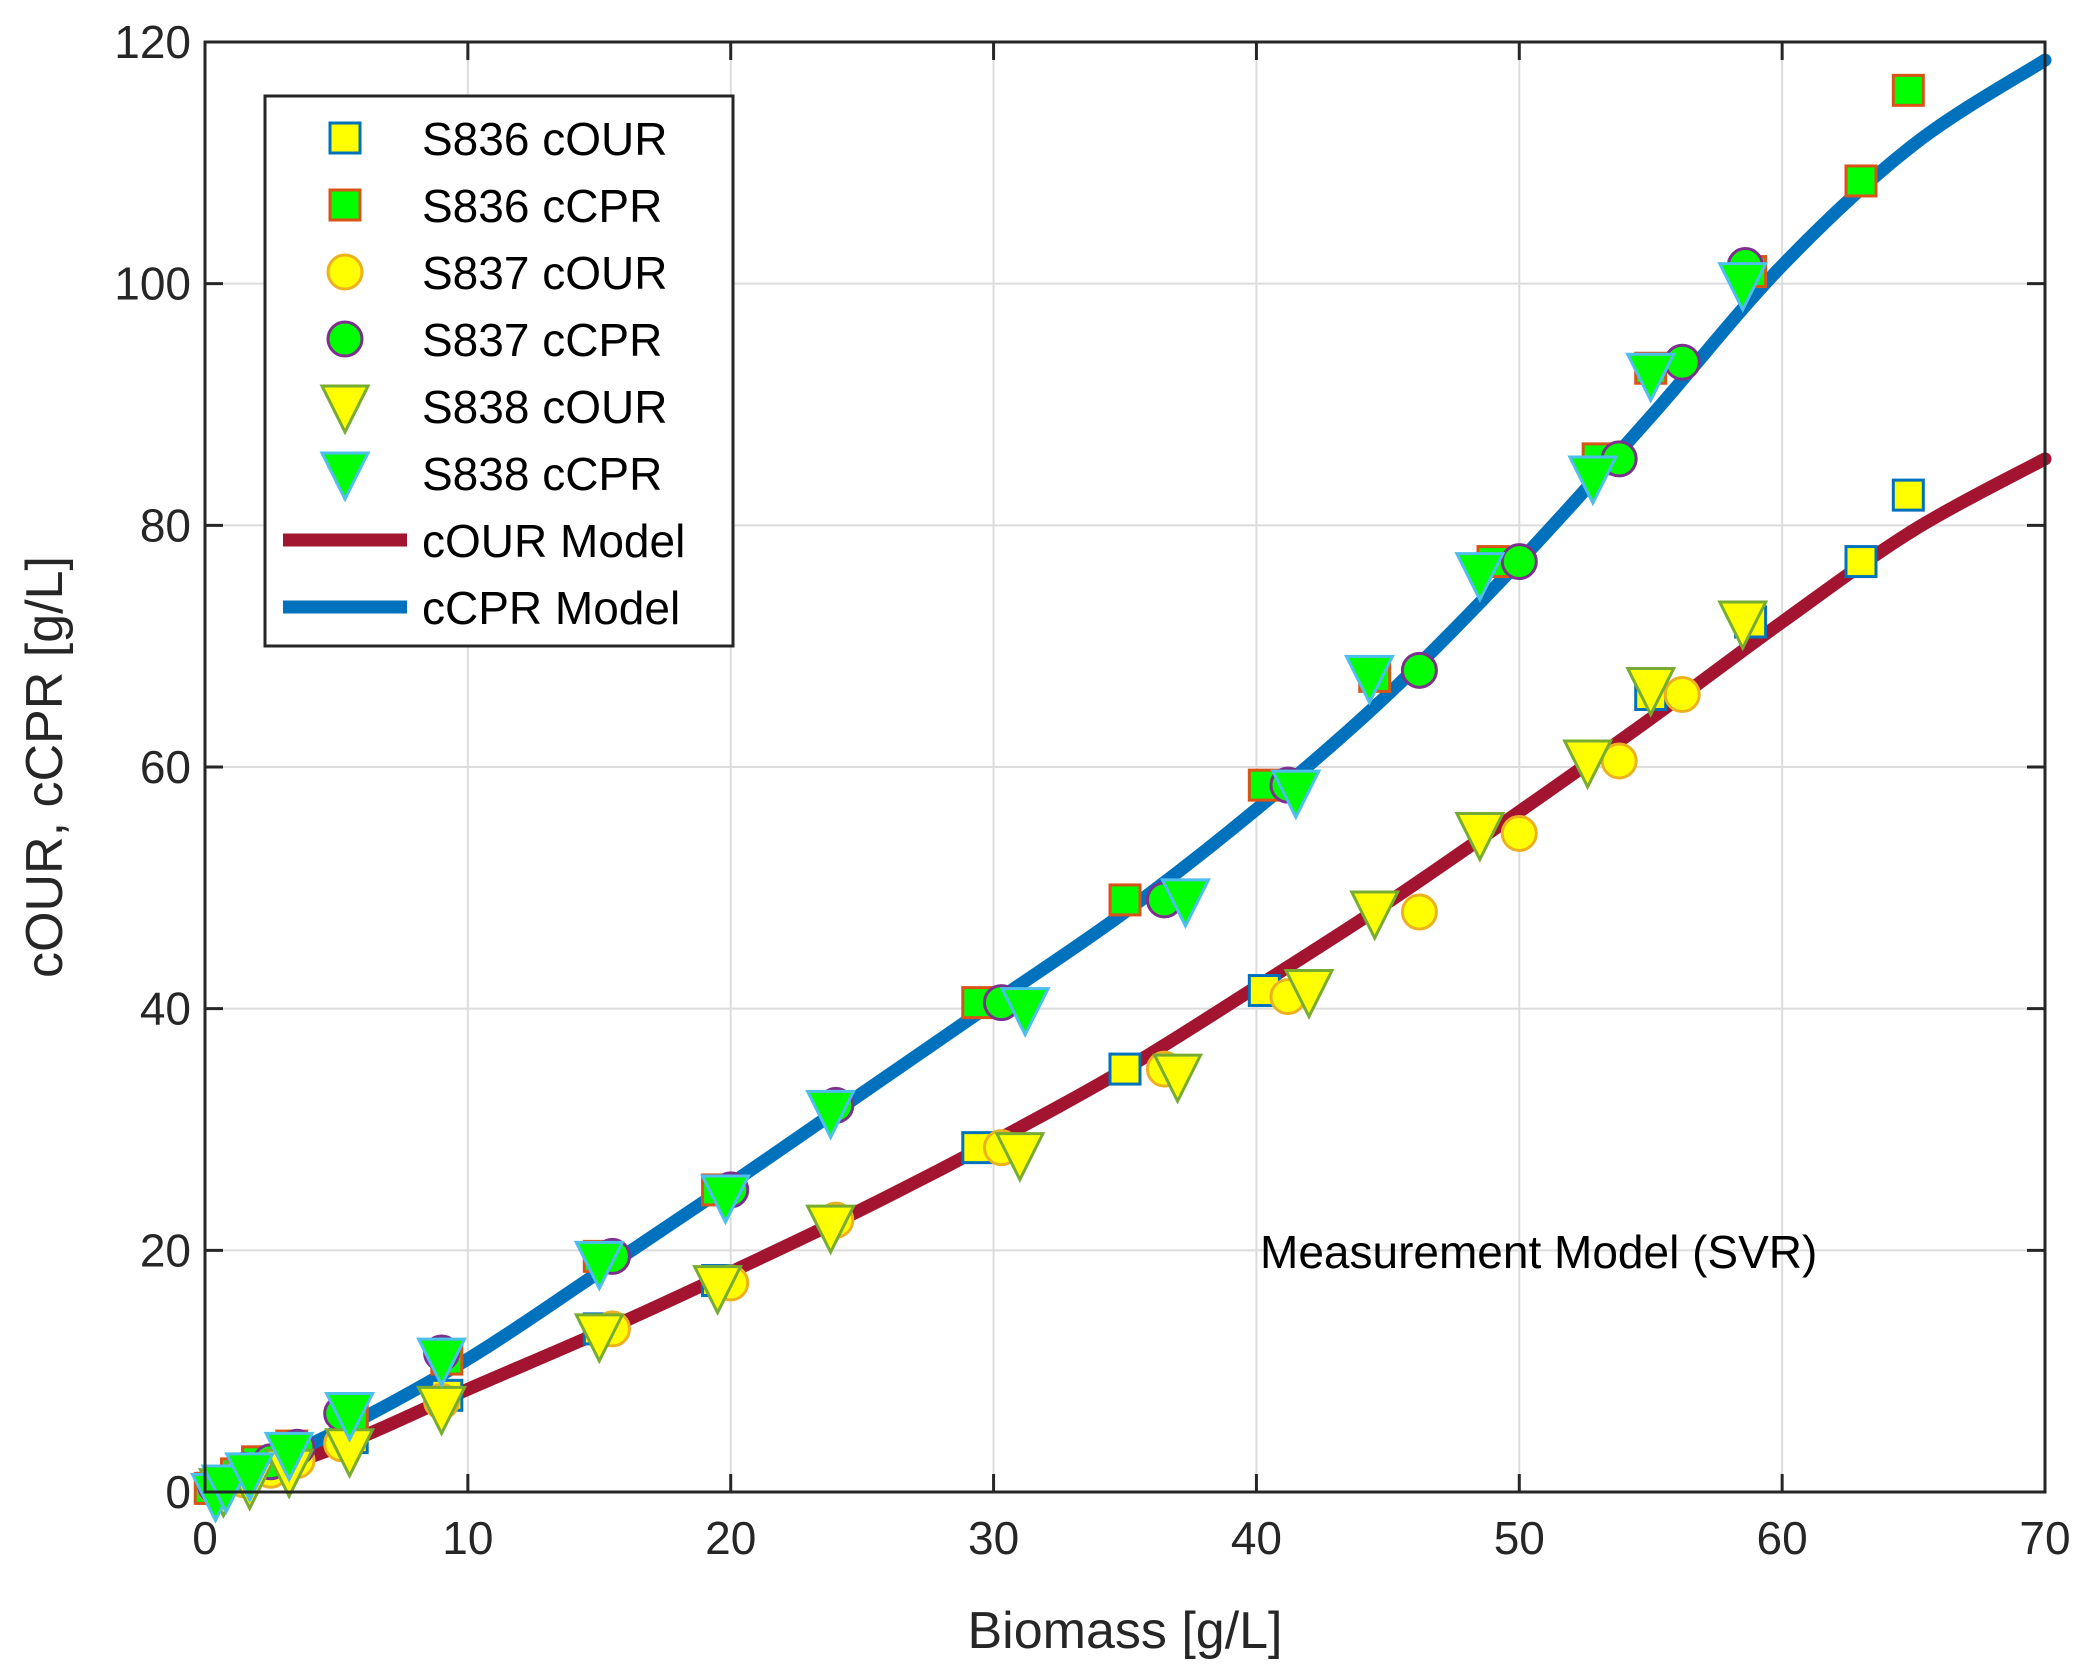 Image resolution: width=2086 pixels, height=1672 pixels. I want to click on legend-label: S838 cCPR, so click(542, 474).